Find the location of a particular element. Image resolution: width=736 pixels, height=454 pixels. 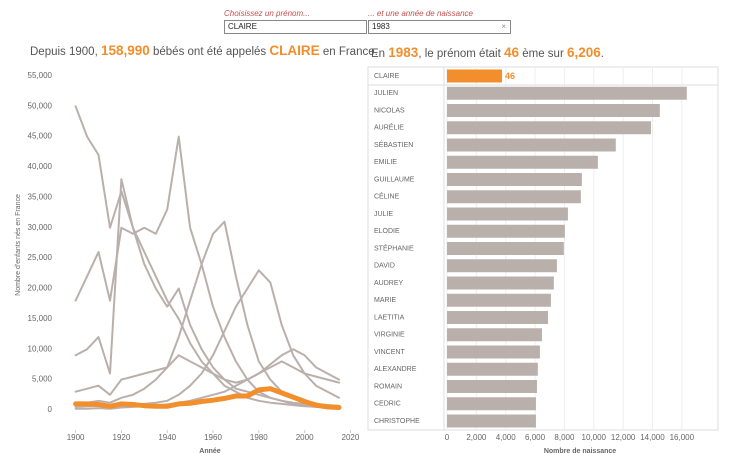

highlight: 6,206 is located at coordinates (583, 52).